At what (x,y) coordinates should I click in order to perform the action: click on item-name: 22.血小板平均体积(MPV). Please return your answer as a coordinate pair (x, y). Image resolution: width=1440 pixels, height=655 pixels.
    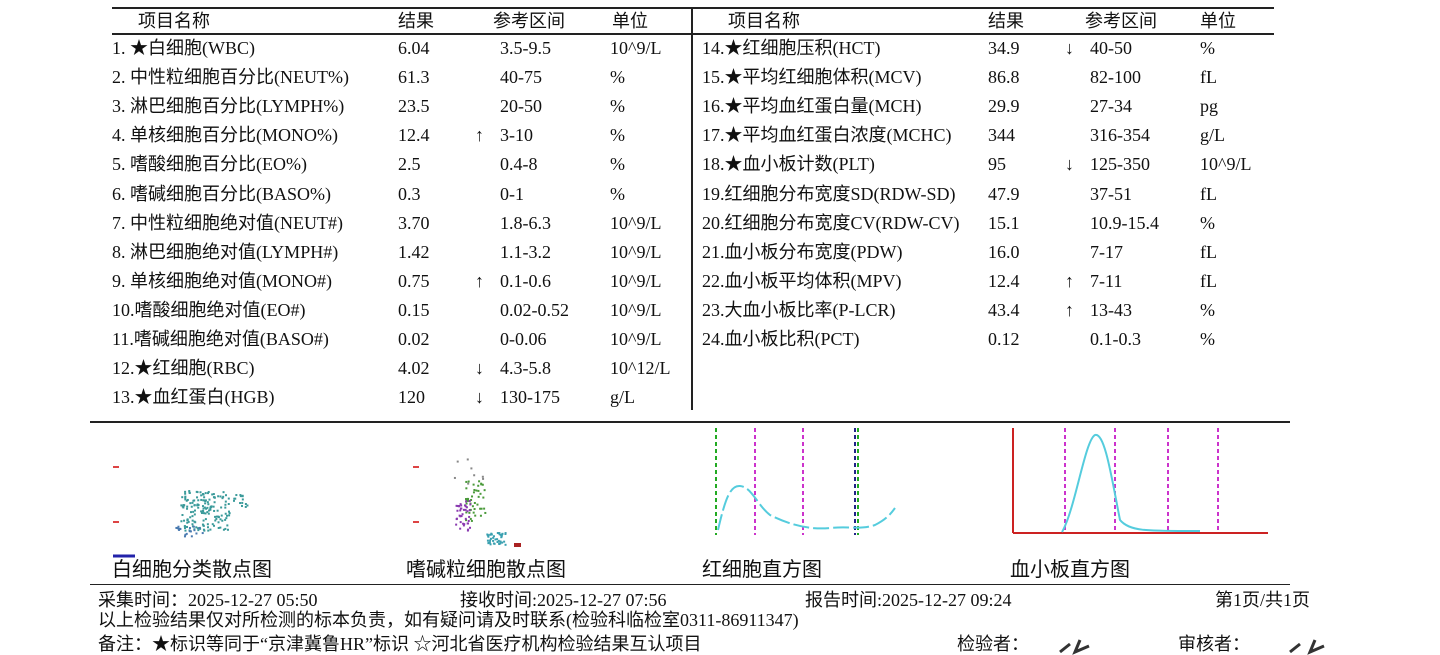
    Looking at the image, I should click on (802, 280).